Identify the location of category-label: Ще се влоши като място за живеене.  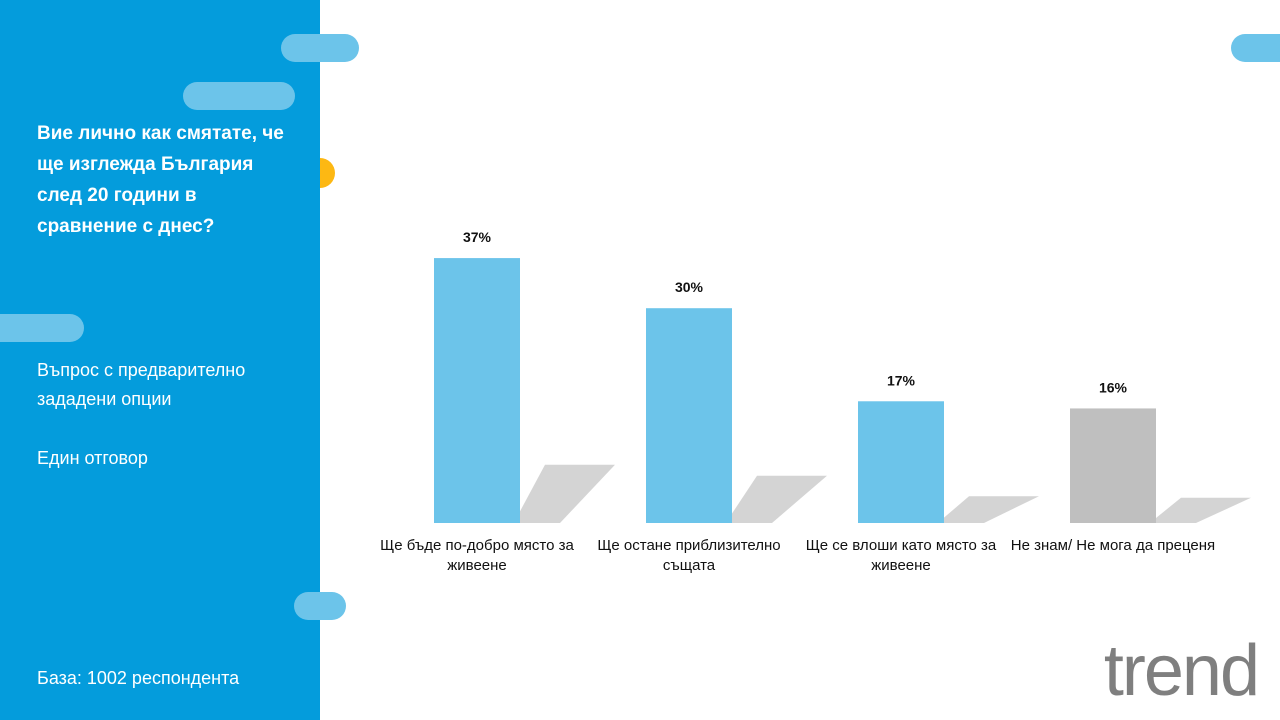
(901, 555).